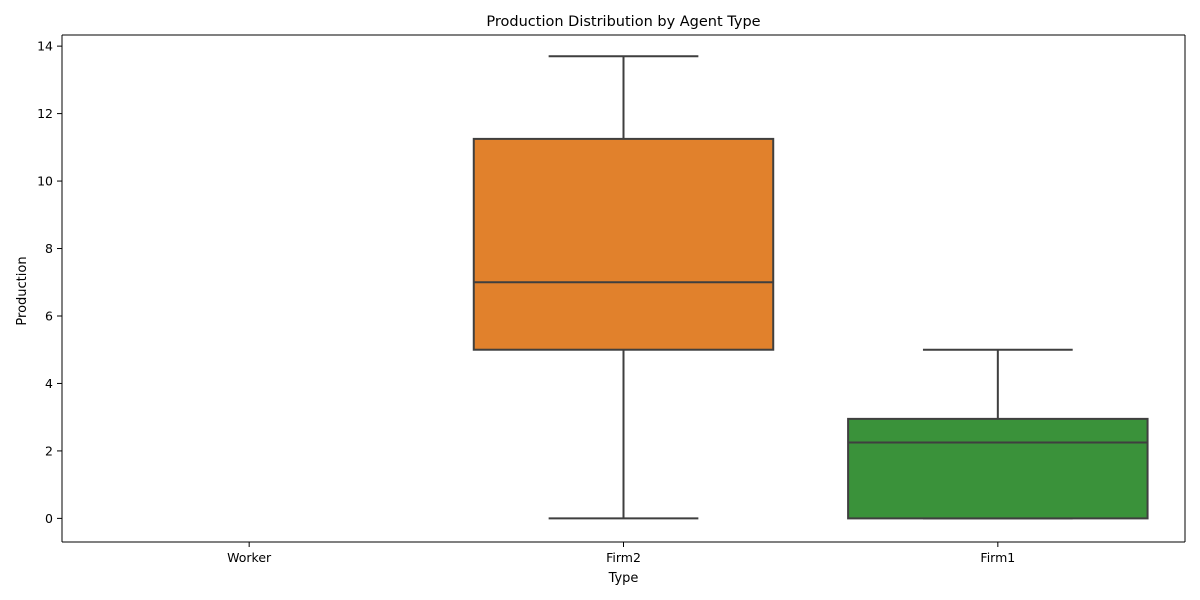  What do you see at coordinates (45, 113) in the screenshot?
I see `y-tick-label: 12` at bounding box center [45, 113].